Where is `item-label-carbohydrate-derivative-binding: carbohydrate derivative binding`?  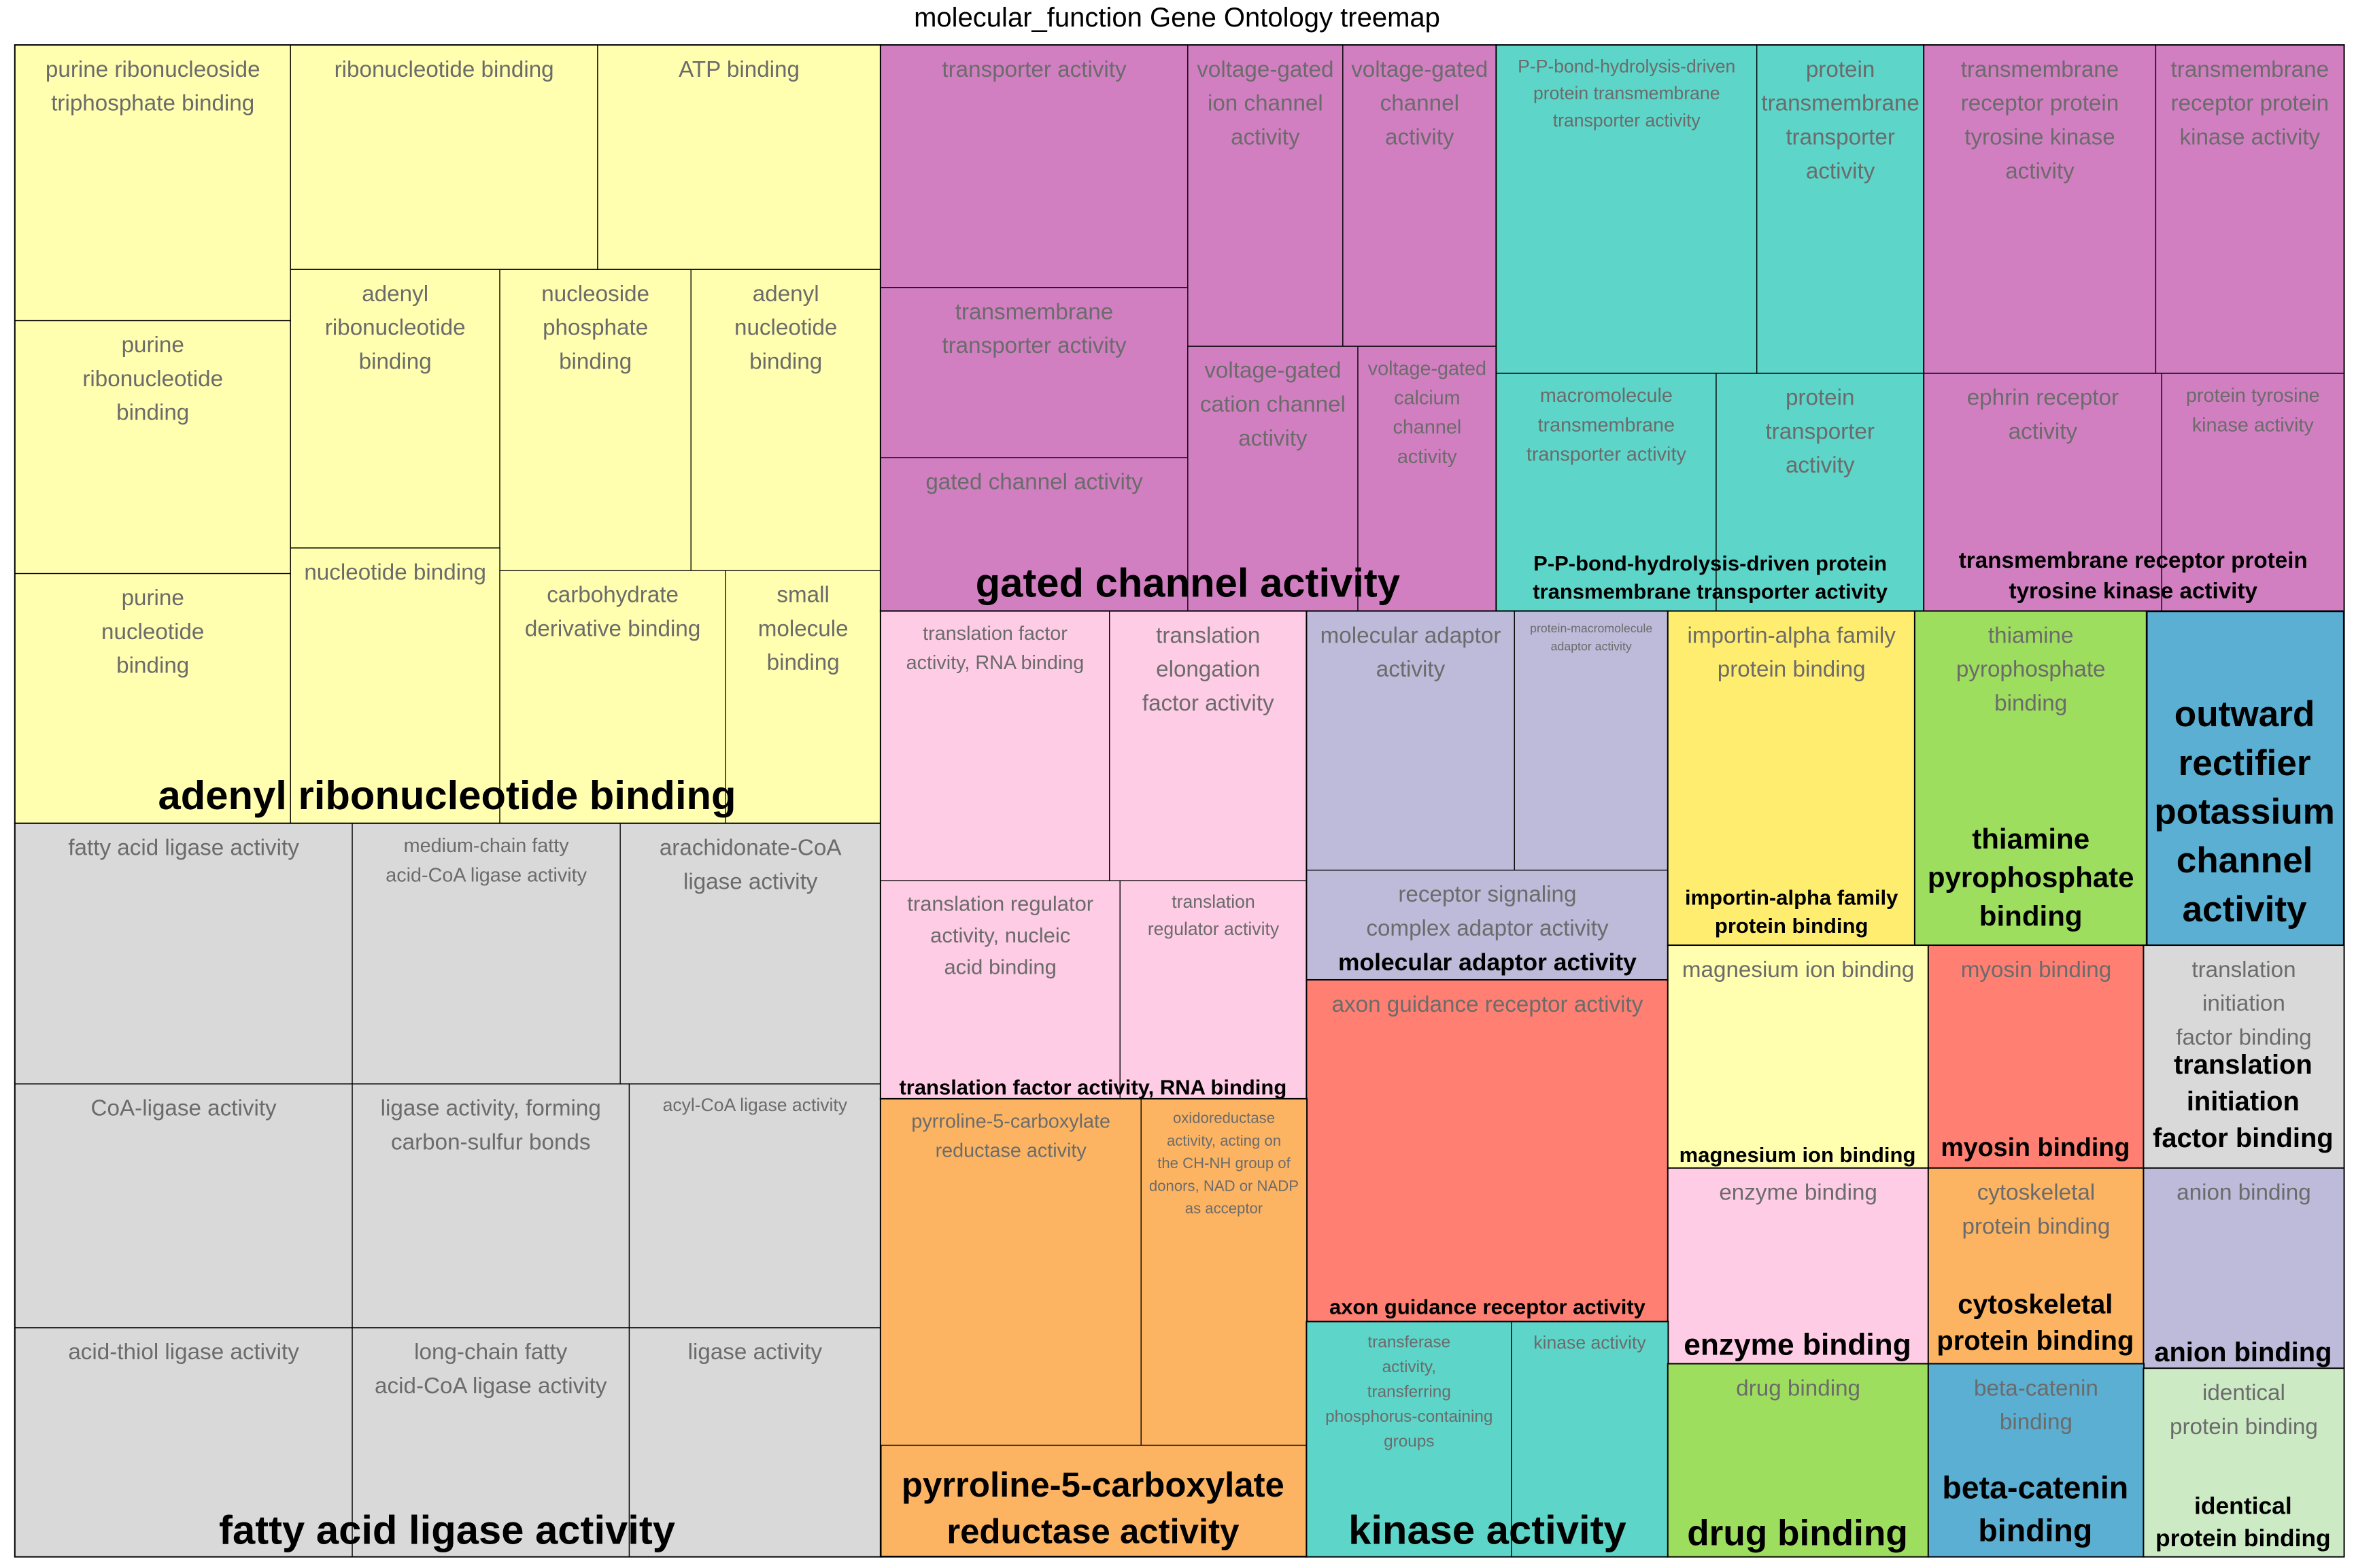
item-label-carbohydrate-derivative-binding: carbohydrate derivative binding is located at coordinates (612, 612).